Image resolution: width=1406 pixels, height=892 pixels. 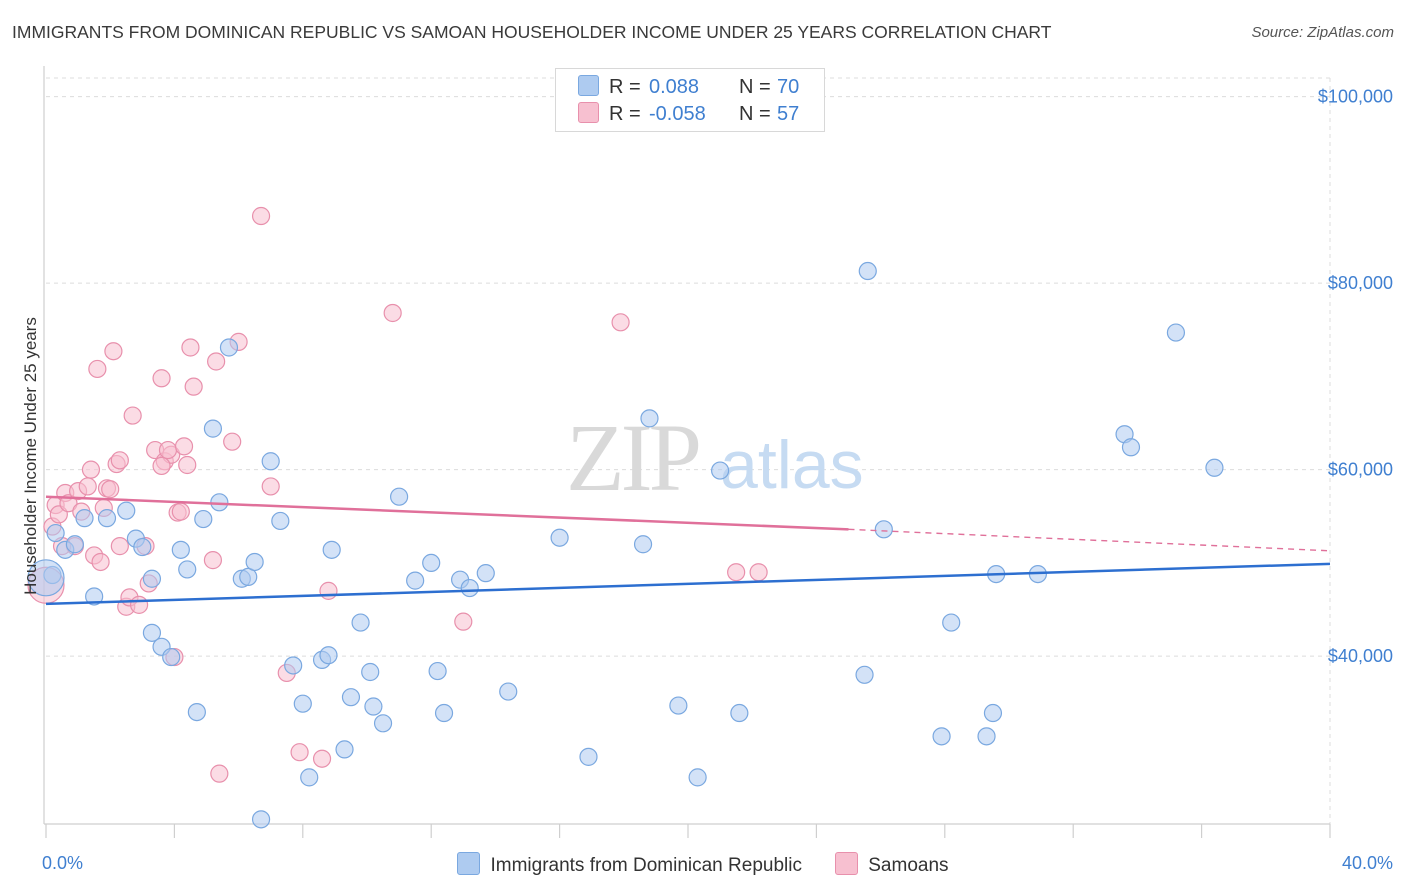 I want to click on series-legend-samoans: Samoans, so click(x=892, y=864).